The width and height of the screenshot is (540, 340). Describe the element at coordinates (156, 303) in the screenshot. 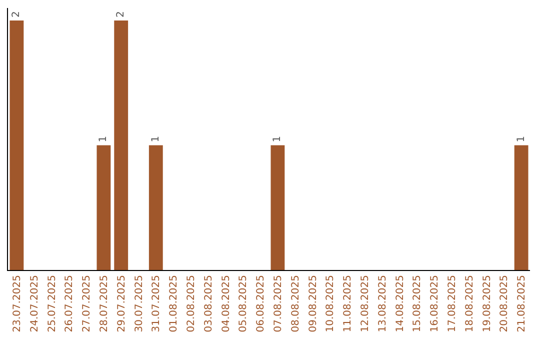

I see `x-tick-label: 31.07.2025` at that location.